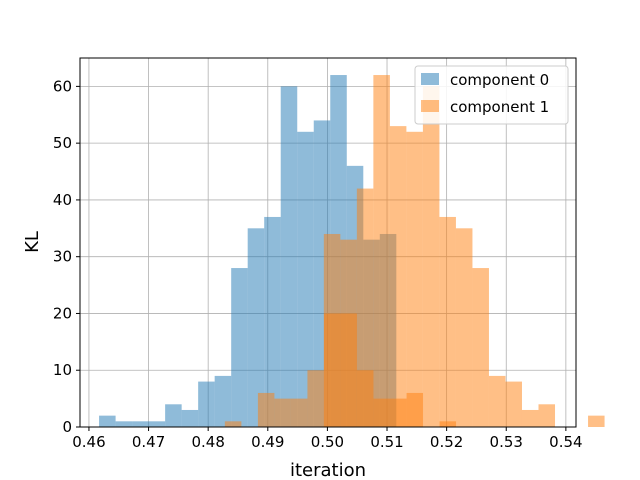 The image size is (640, 480). I want to click on y-tick-label: 50, so click(62, 143).